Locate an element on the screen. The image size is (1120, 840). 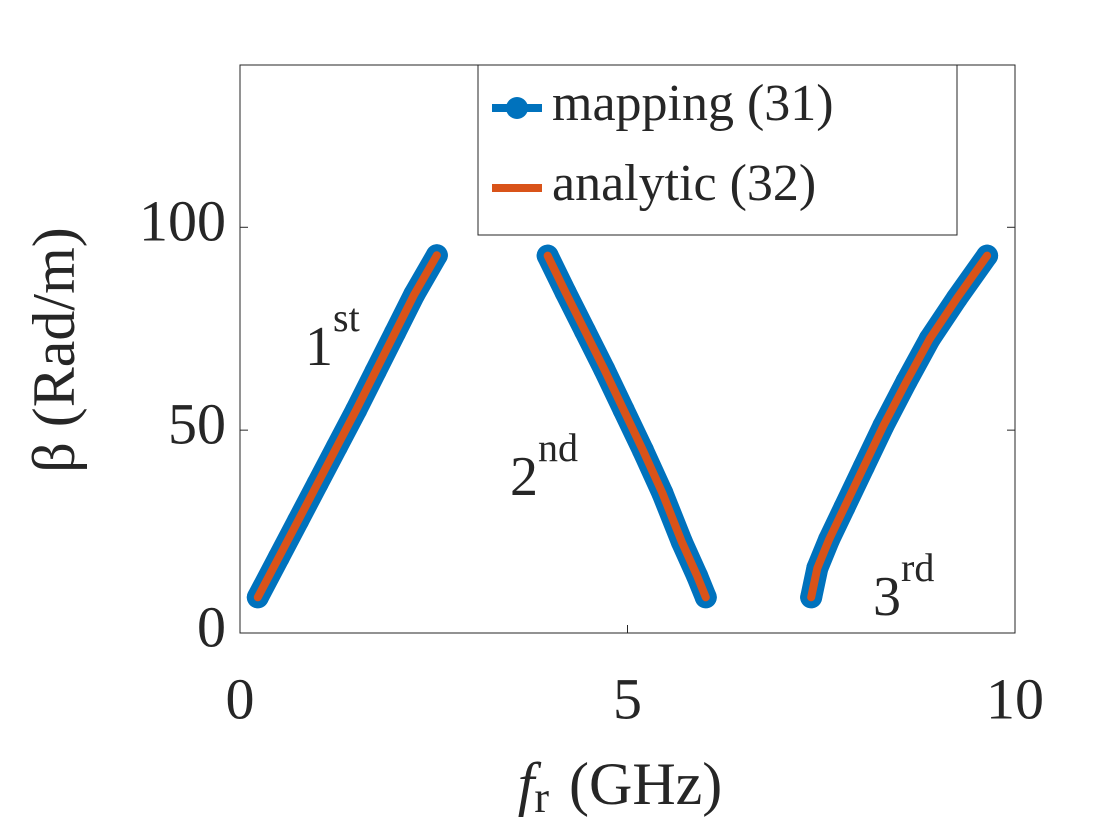
y-tick-label: 100 is located at coordinates (182, 221).